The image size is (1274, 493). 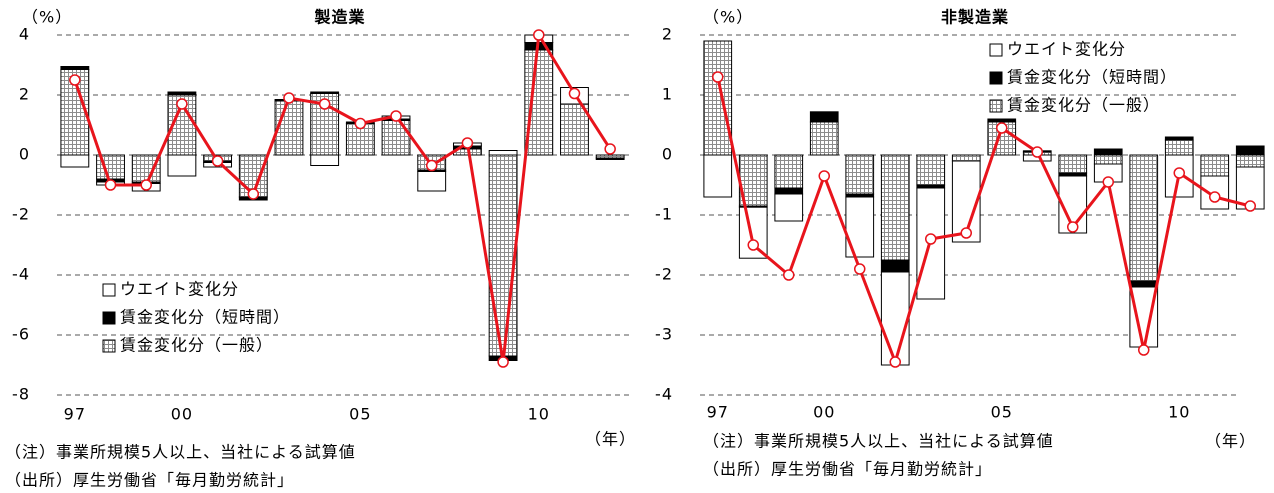 I want to click on x-tick-label: 05, so click(x=360, y=414).